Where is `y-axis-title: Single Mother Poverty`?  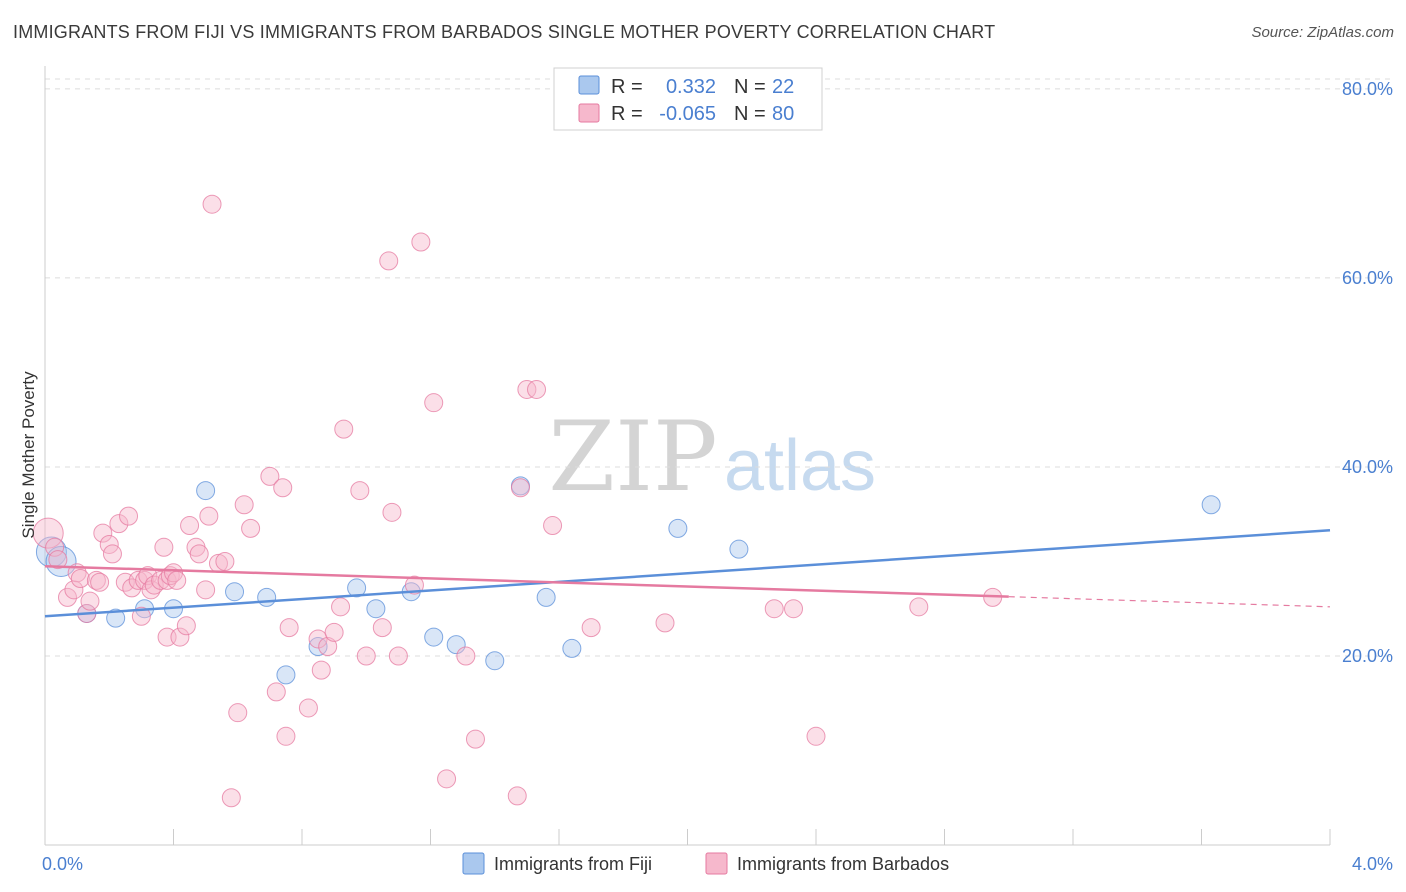
y-axis-title: Single Mother Poverty is located at coordinates (28, 455).